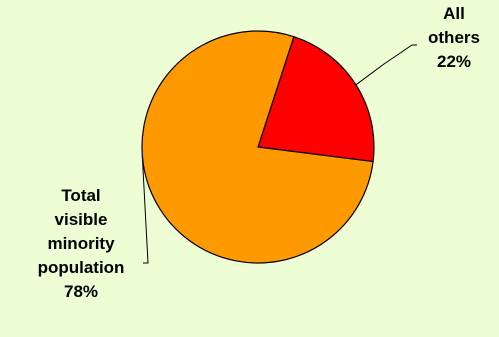 This screenshot has width=499, height=337. I want to click on slice-percent-label: 78%, so click(81, 291).